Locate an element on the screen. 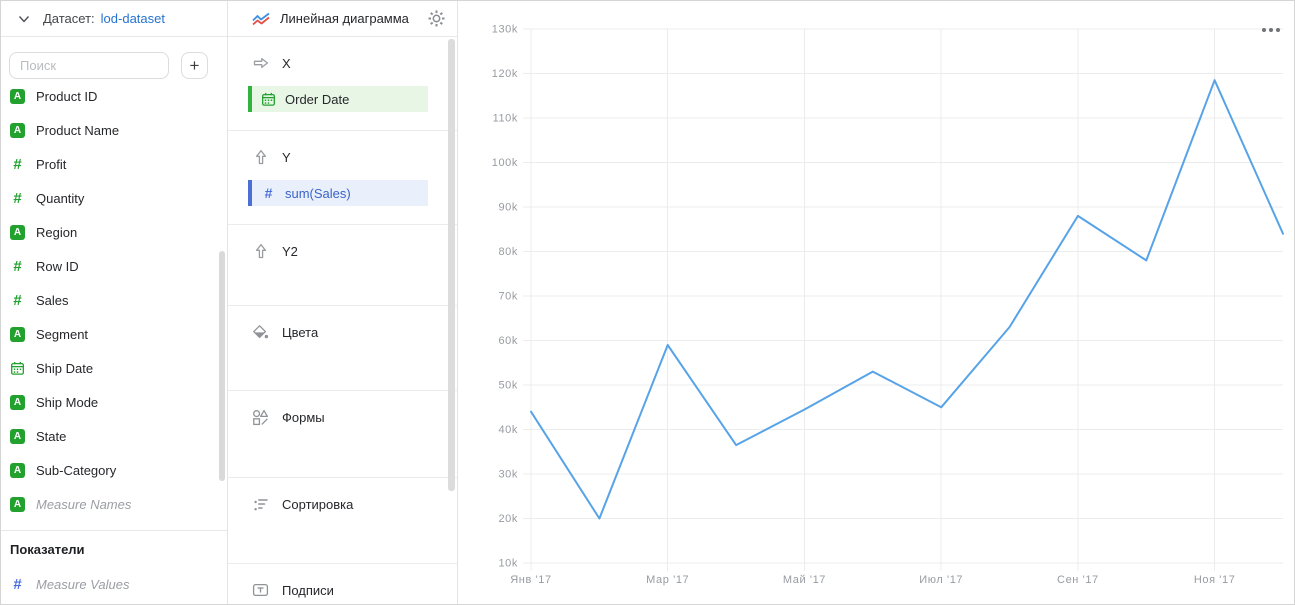  measure-list: # Measure Values is located at coordinates (114, 584).